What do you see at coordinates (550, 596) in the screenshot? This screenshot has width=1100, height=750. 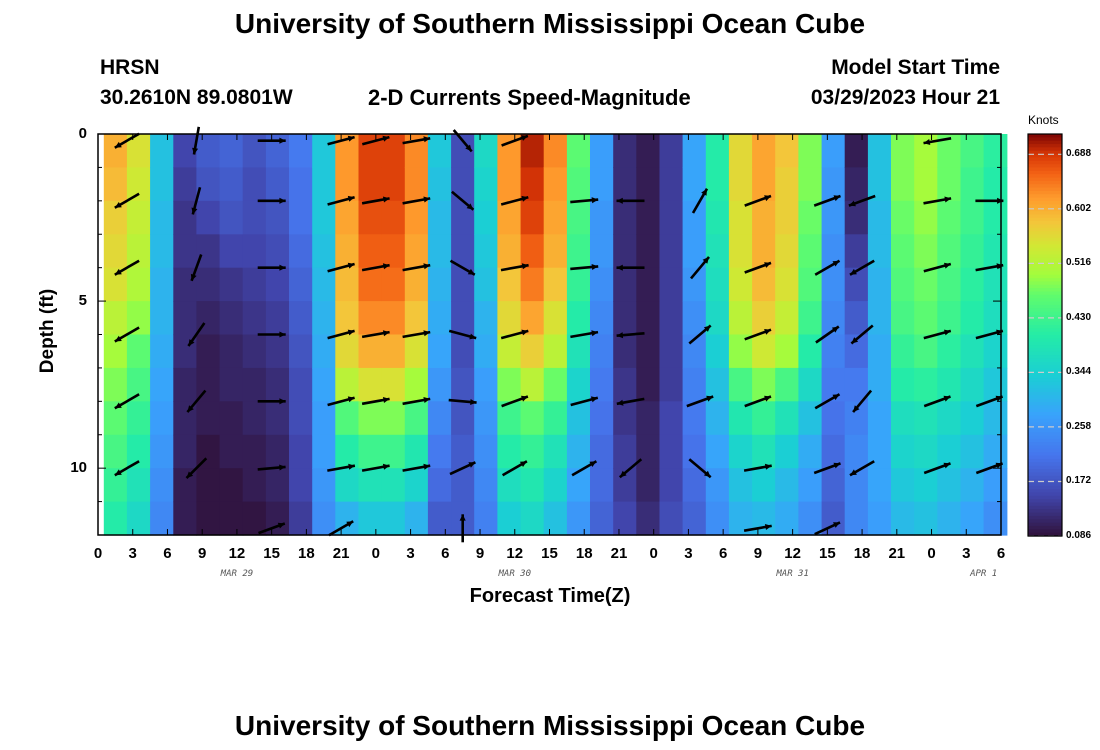 I see `x-axis-label: Forecast Time(Z)` at bounding box center [550, 596].